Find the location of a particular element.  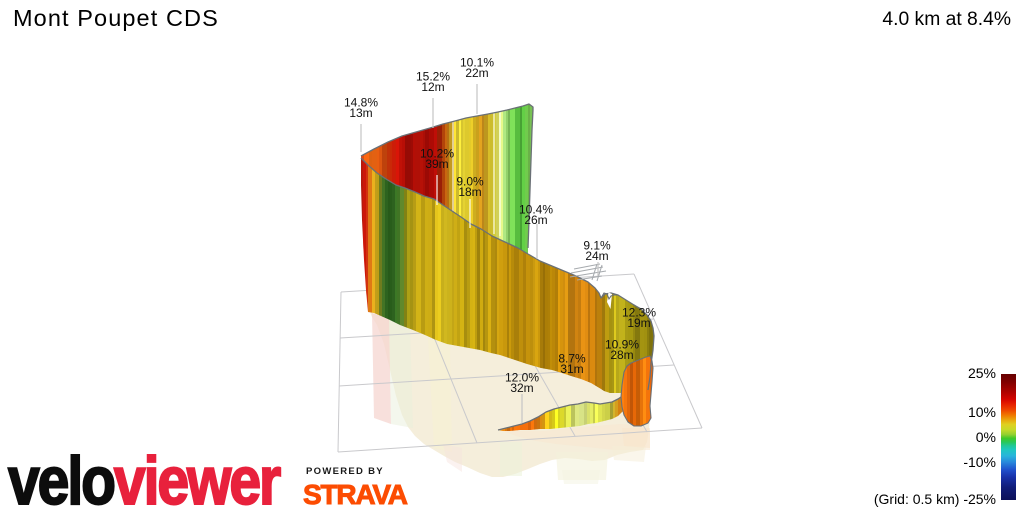

svg-text: 8.7% is located at coordinates (572, 358).